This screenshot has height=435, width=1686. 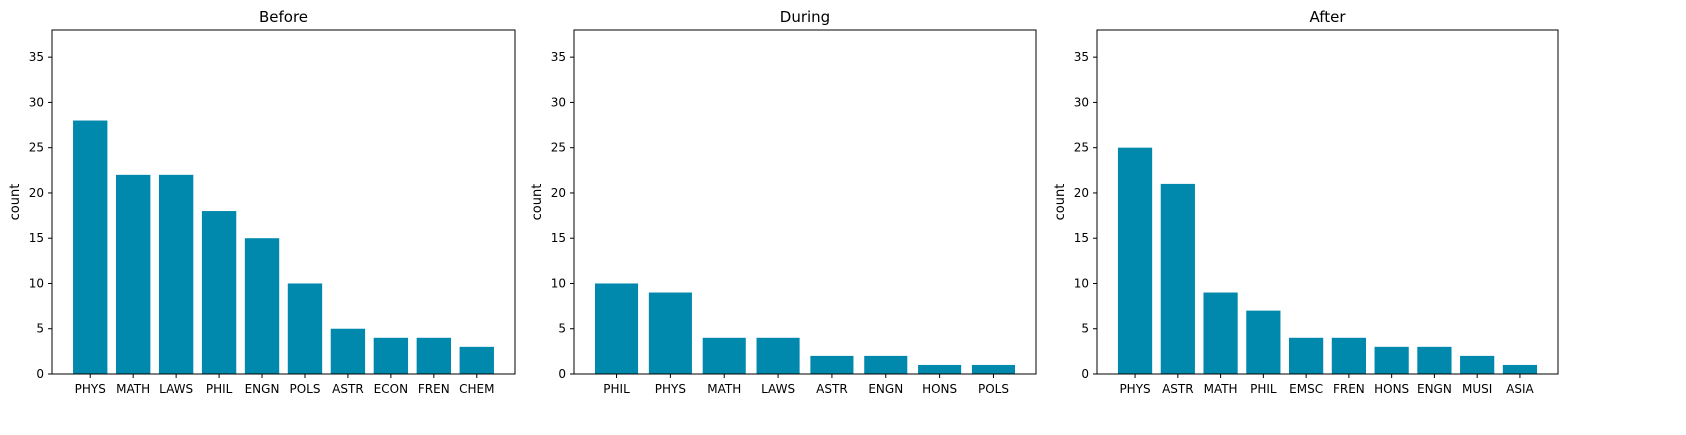 I want to click on bar-asia, so click(x=1520, y=369).